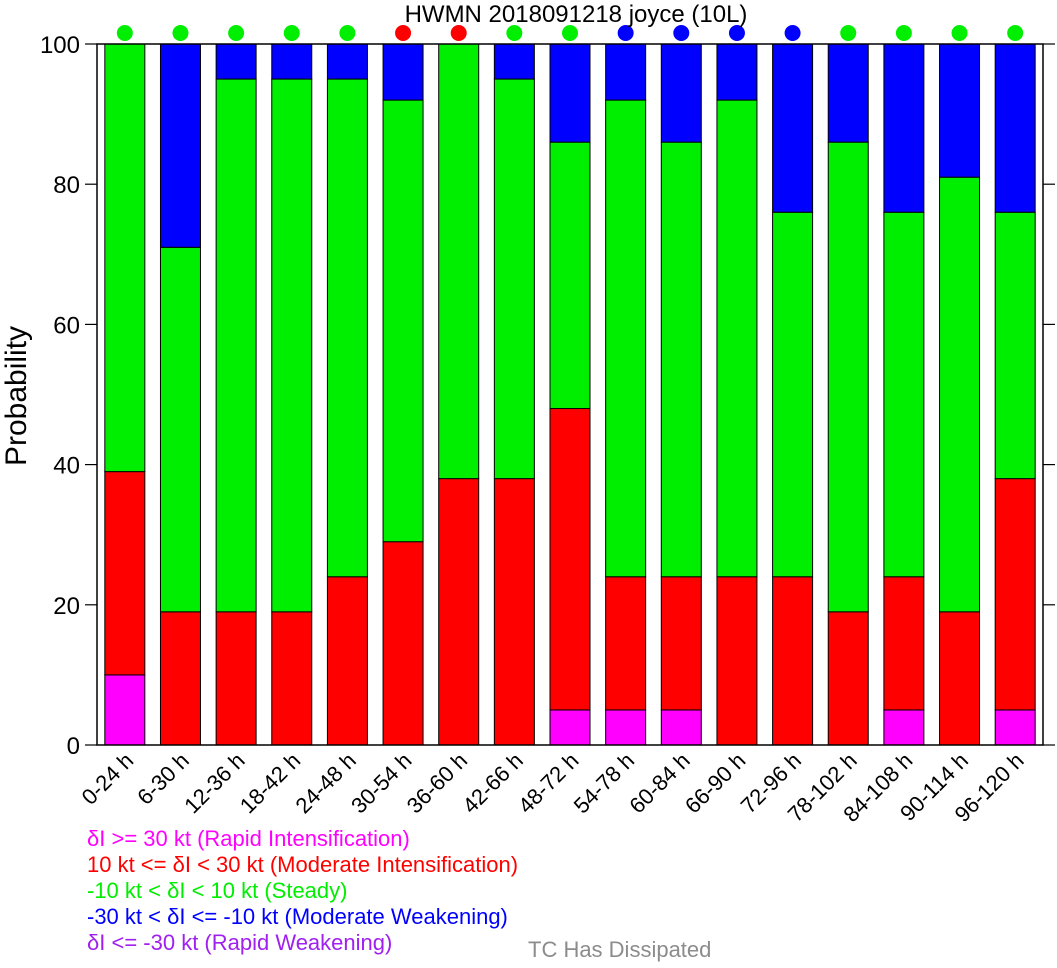  I want to click on x-tick-label-10: 60-84 h, so click(659, 783).